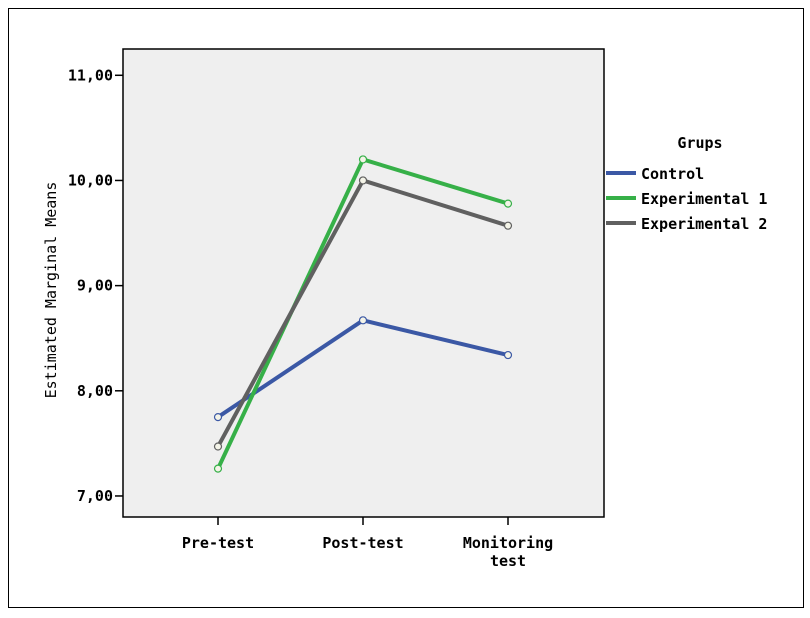  Describe the element at coordinates (699, 143) in the screenshot. I see `legend-title: Grups` at that location.